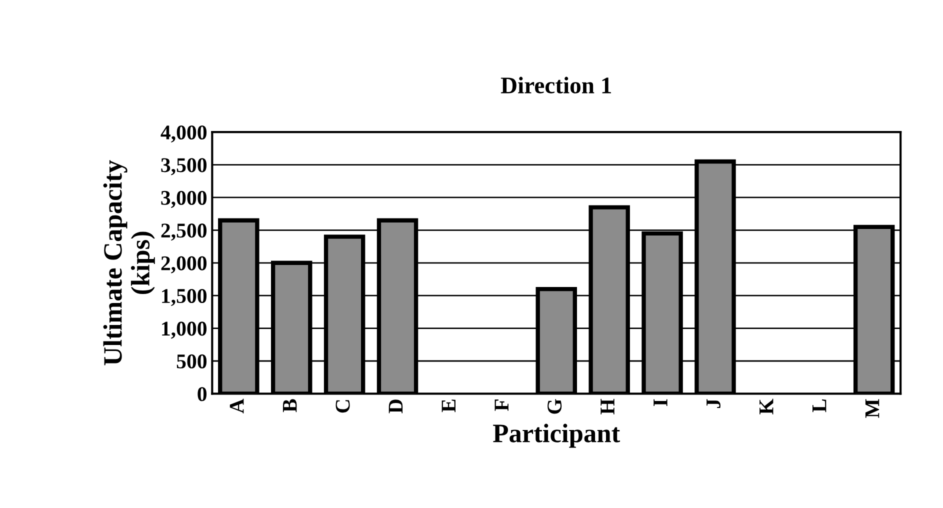 This screenshot has height=508, width=943. Describe the element at coordinates (184, 167) in the screenshot. I see `y-tick-label: 3,500` at that location.